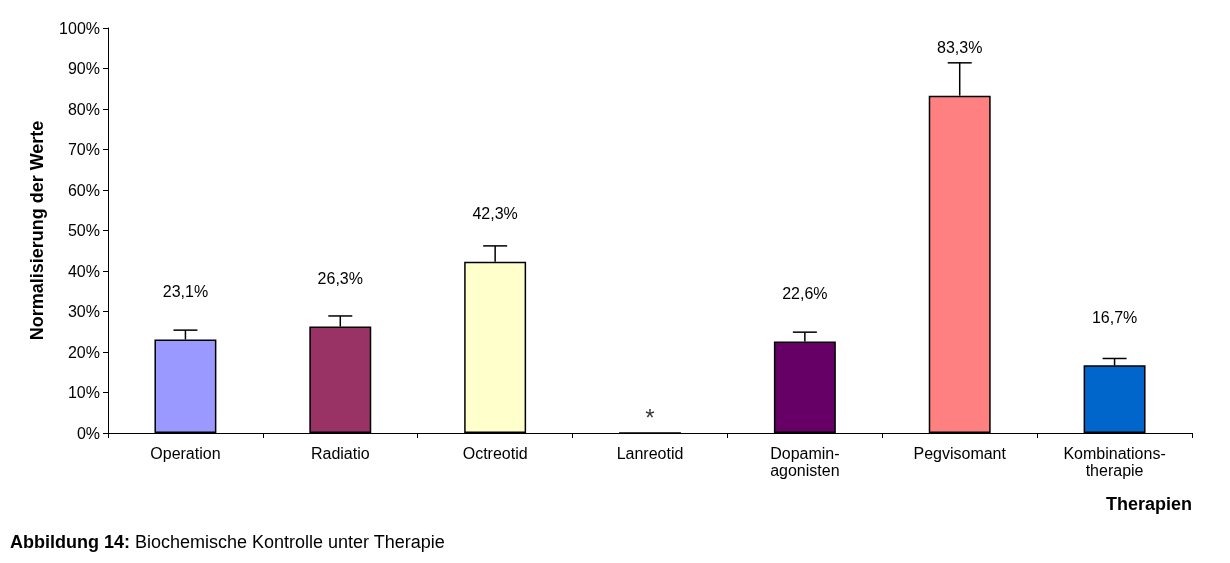 The image size is (1230, 563). Describe the element at coordinates (340, 278) in the screenshot. I see `data-label: 26,3%` at that location.